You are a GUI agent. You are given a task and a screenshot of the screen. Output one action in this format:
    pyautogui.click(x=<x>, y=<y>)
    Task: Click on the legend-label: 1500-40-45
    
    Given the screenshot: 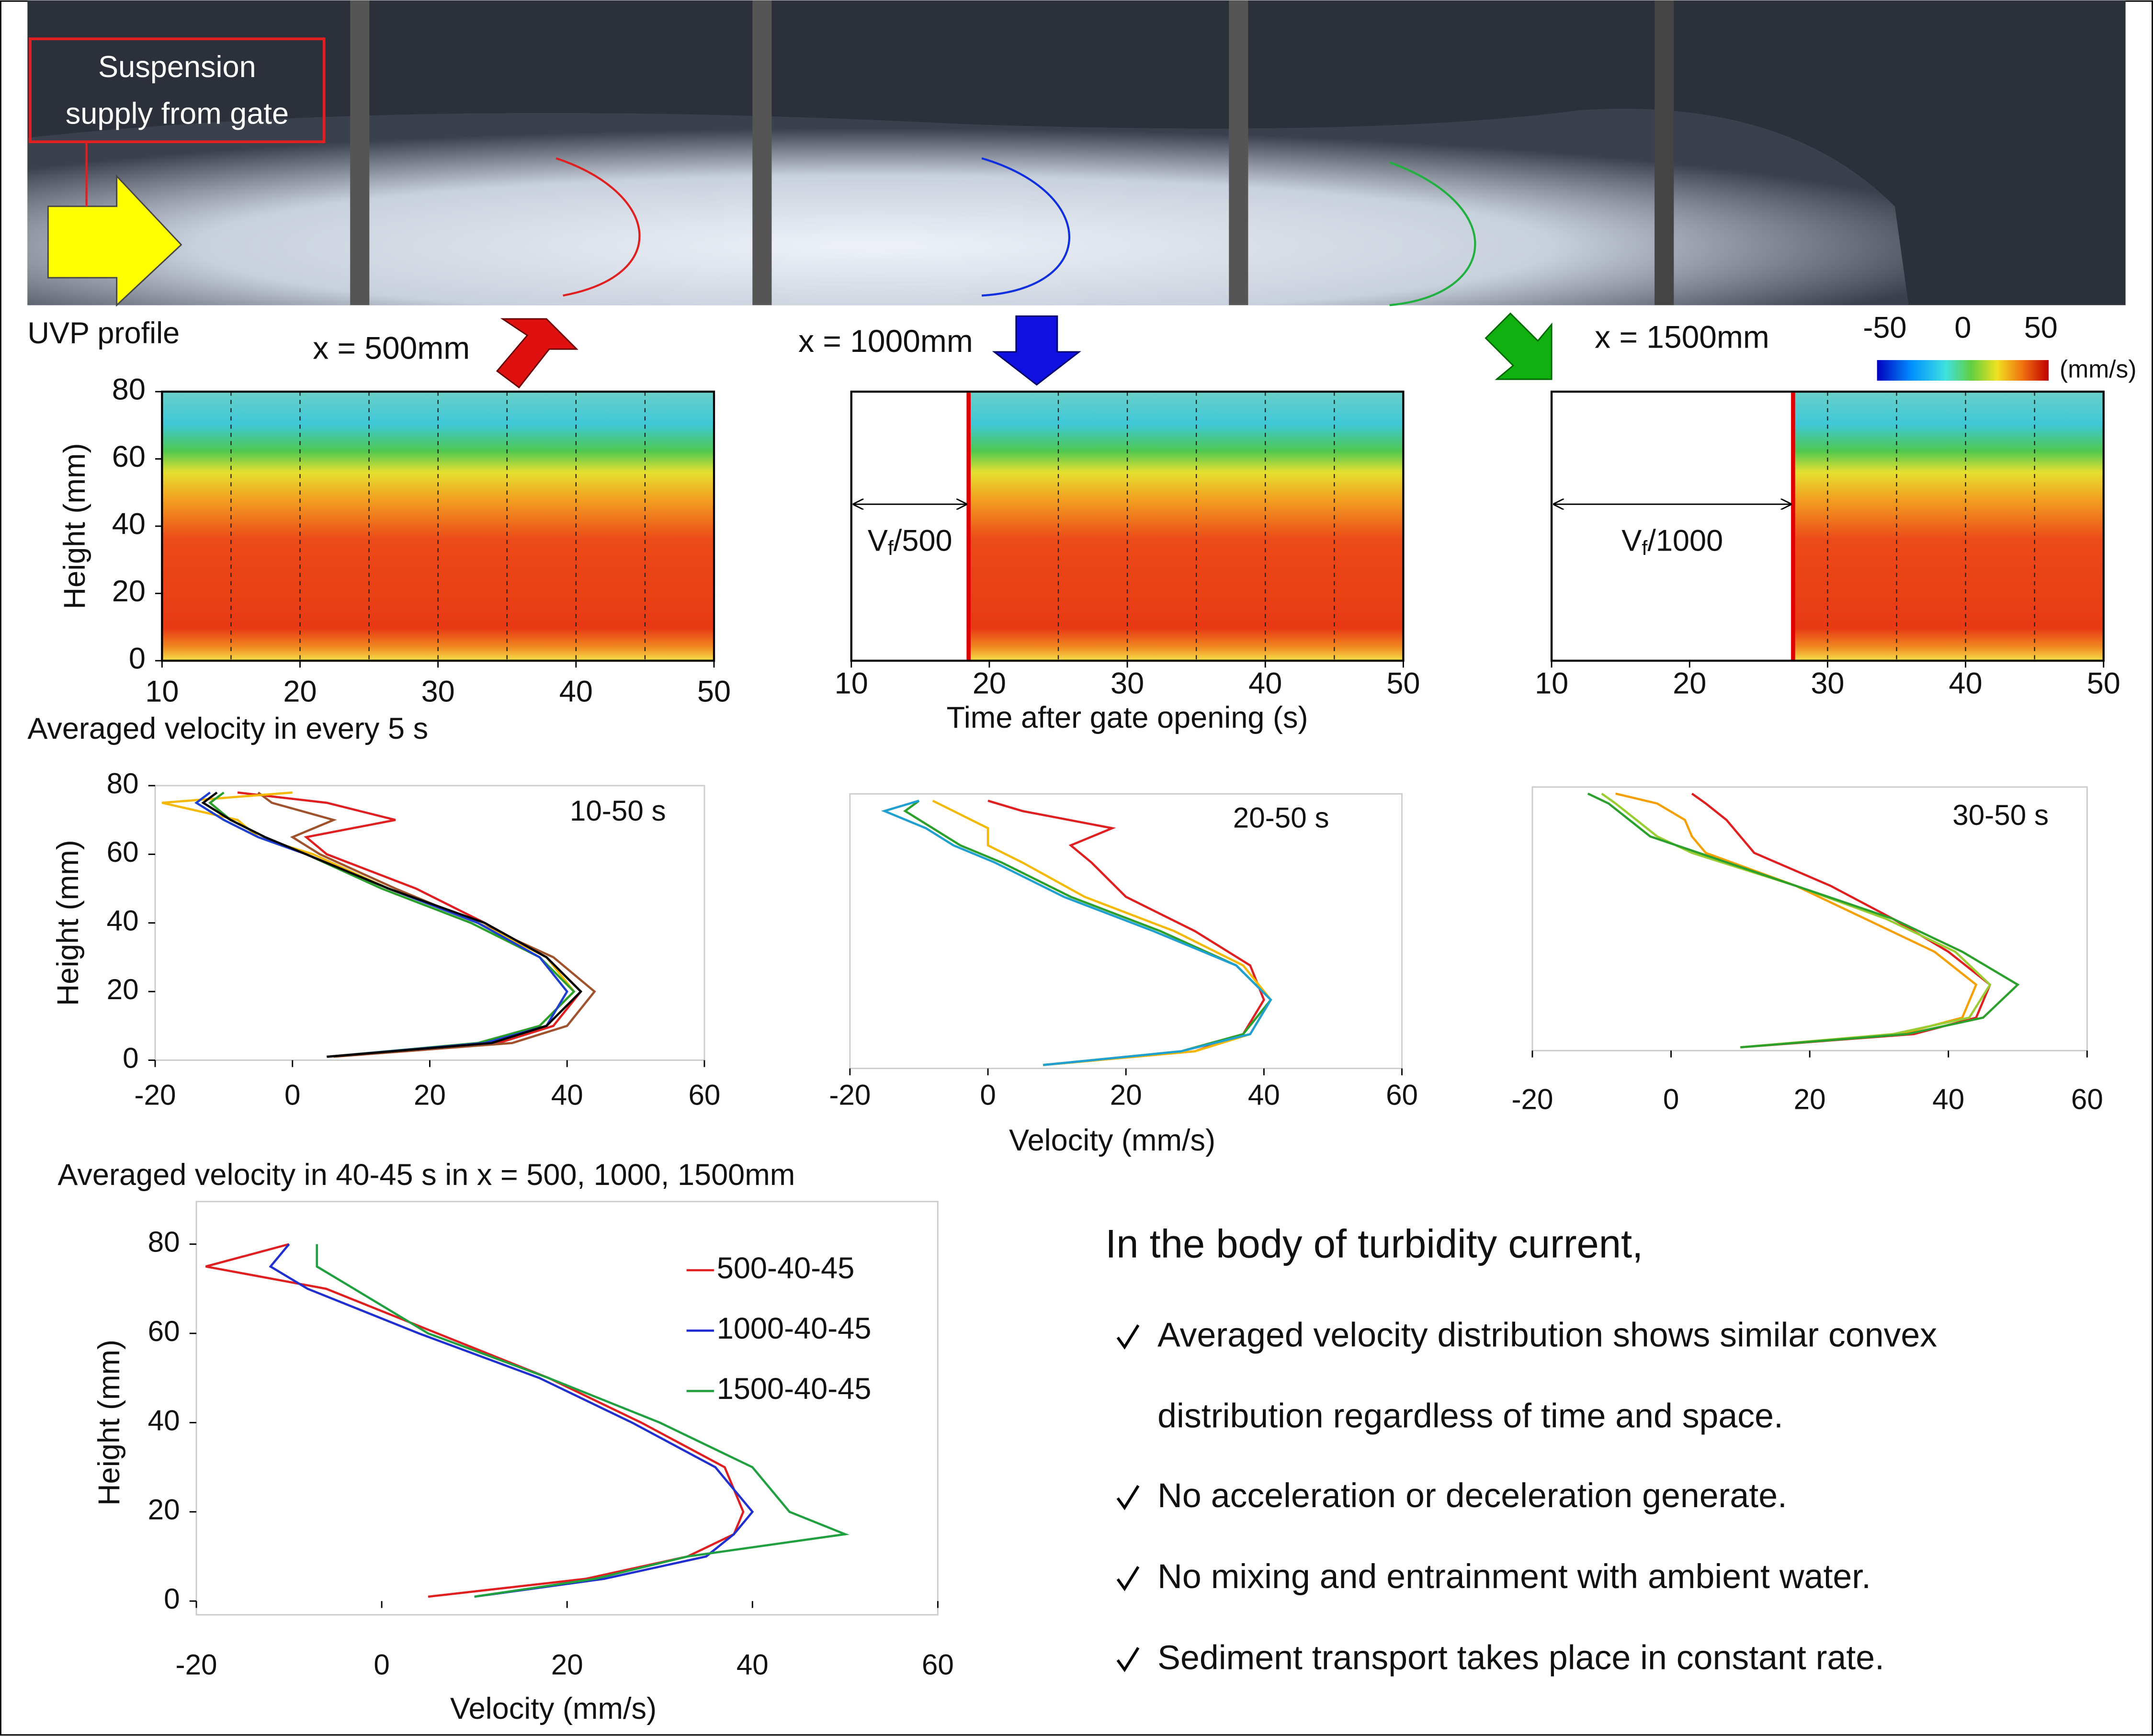 What is the action you would take?
    pyautogui.click(x=795, y=1389)
    